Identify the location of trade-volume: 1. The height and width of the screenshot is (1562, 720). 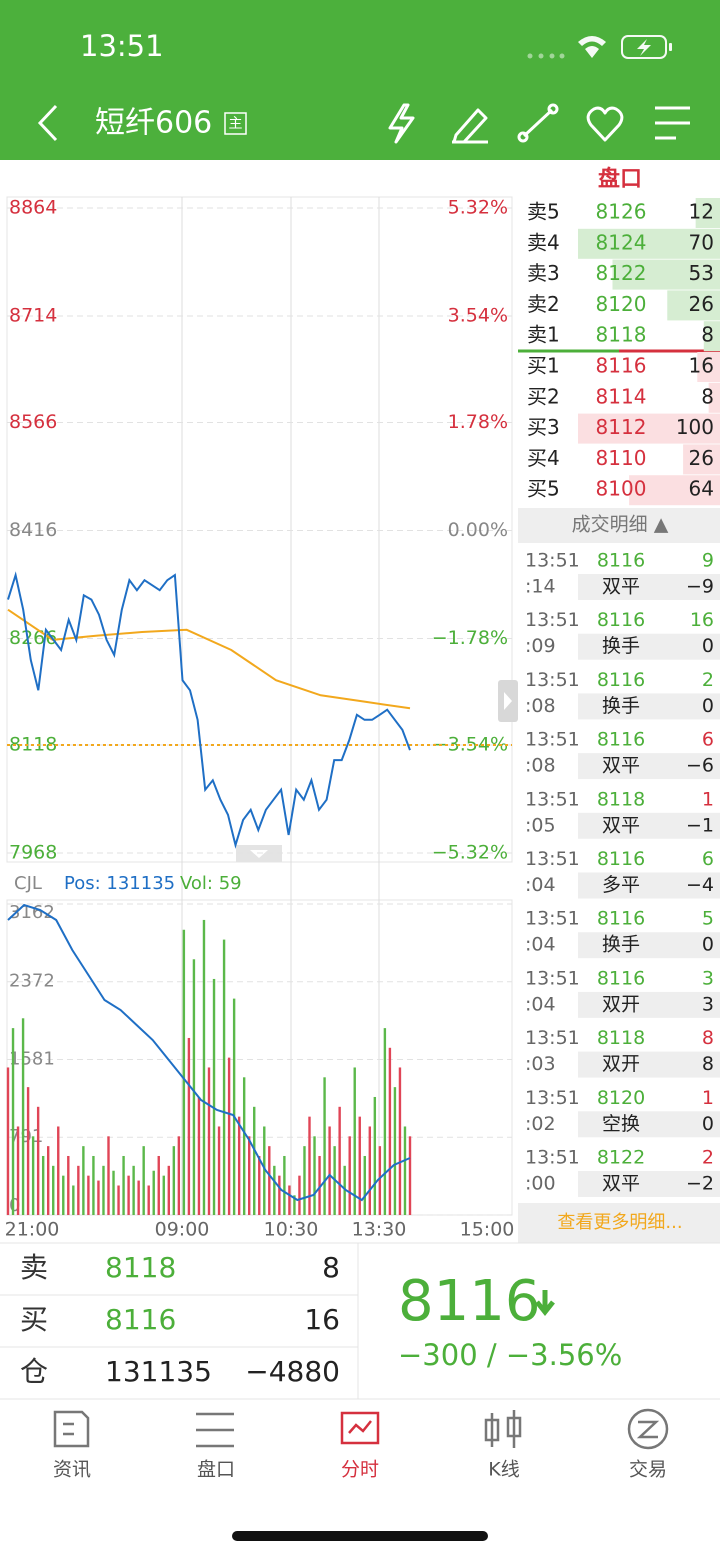
(708, 1098).